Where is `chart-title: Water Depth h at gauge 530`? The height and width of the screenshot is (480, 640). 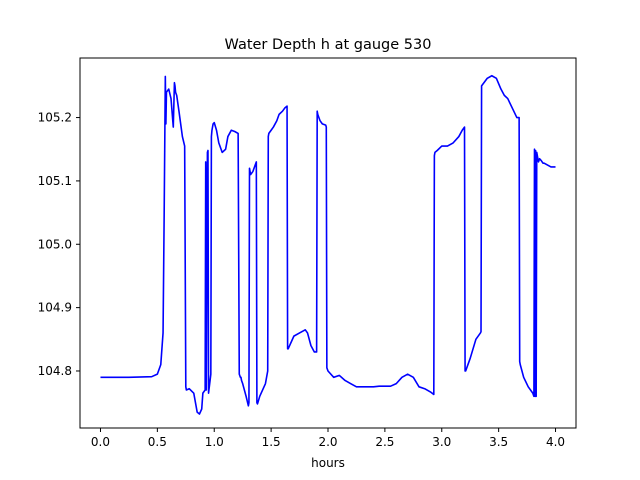 chart-title: Water Depth h at gauge 530 is located at coordinates (328, 45).